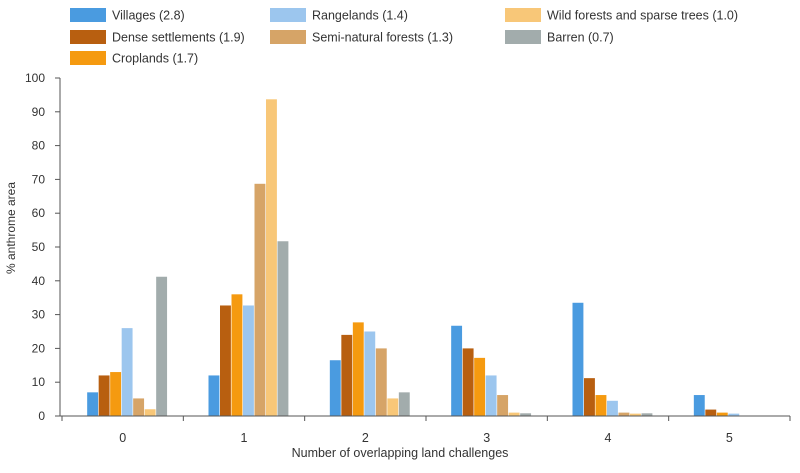  What do you see at coordinates (642, 16) in the screenshot?
I see `legend-label: Wild forests and sparse trees (1.0)` at bounding box center [642, 16].